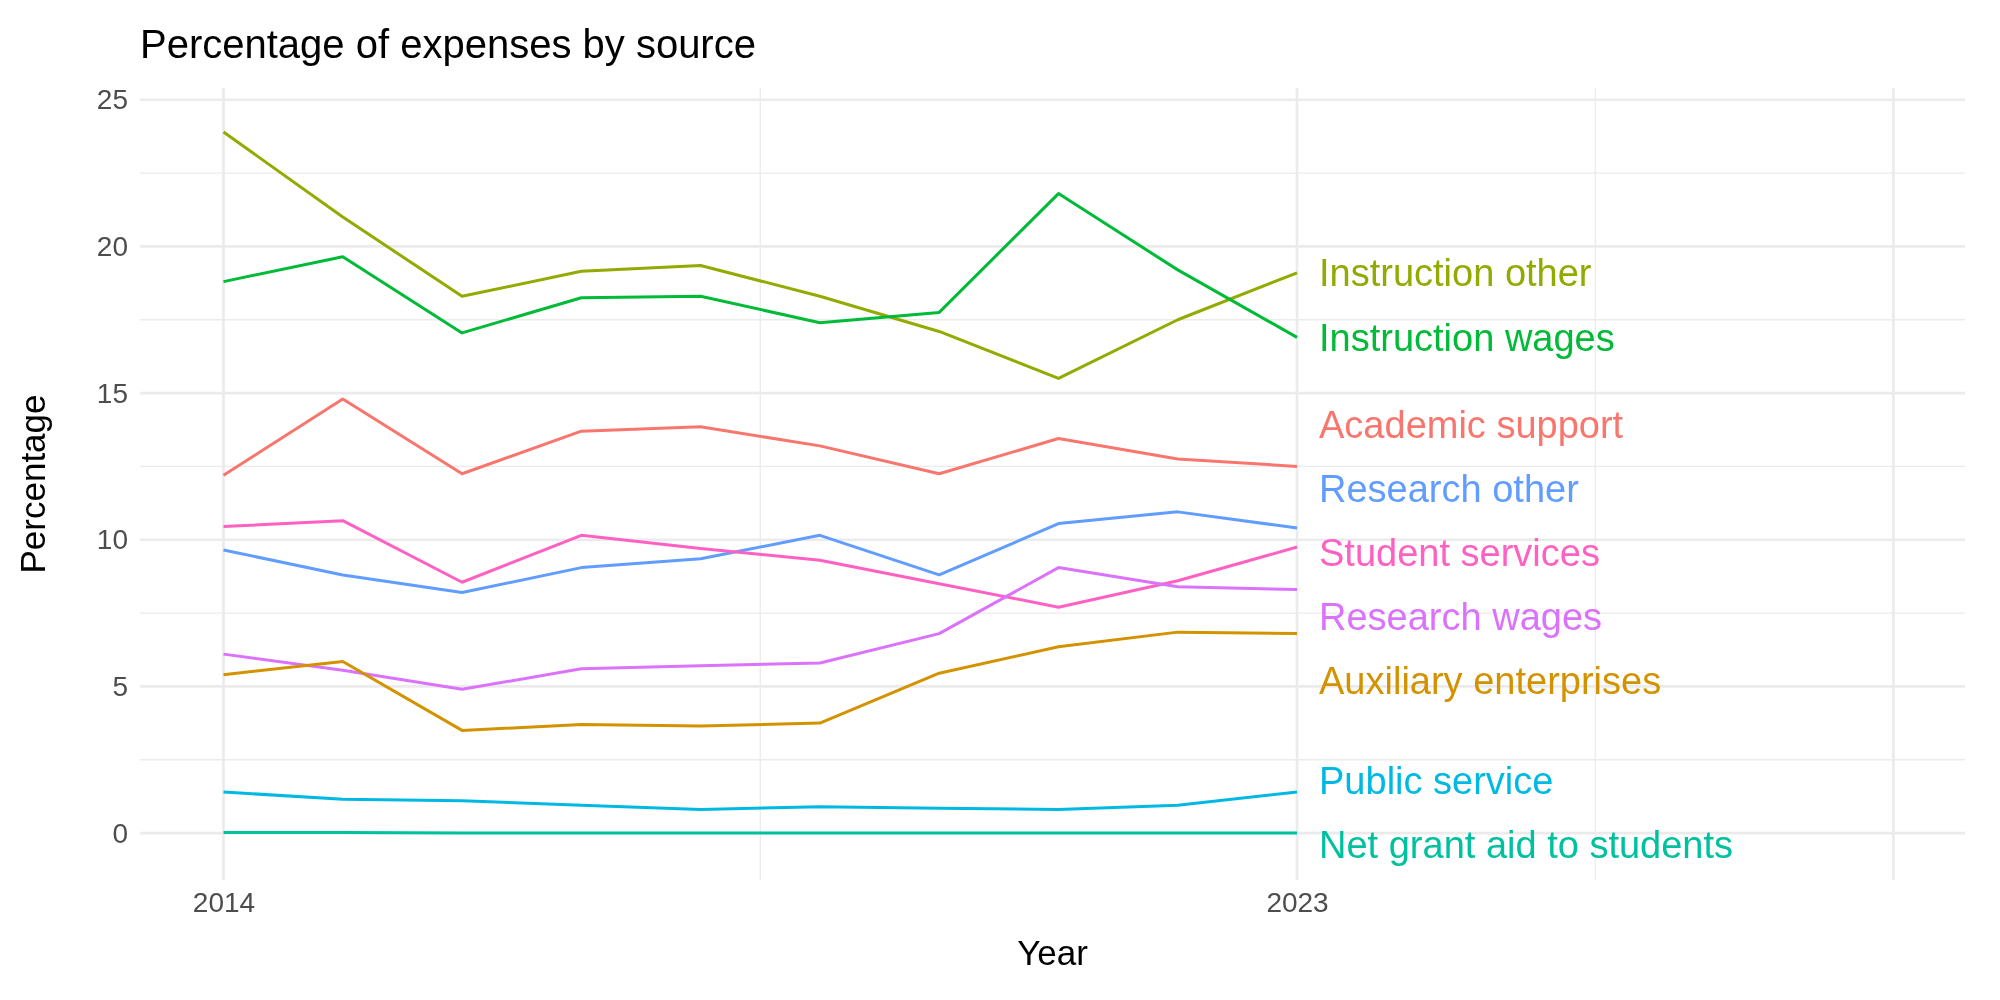 This screenshot has height=1000, width=2000. What do you see at coordinates (448, 44) in the screenshot?
I see `chart-title: Percentage of expenses by source` at bounding box center [448, 44].